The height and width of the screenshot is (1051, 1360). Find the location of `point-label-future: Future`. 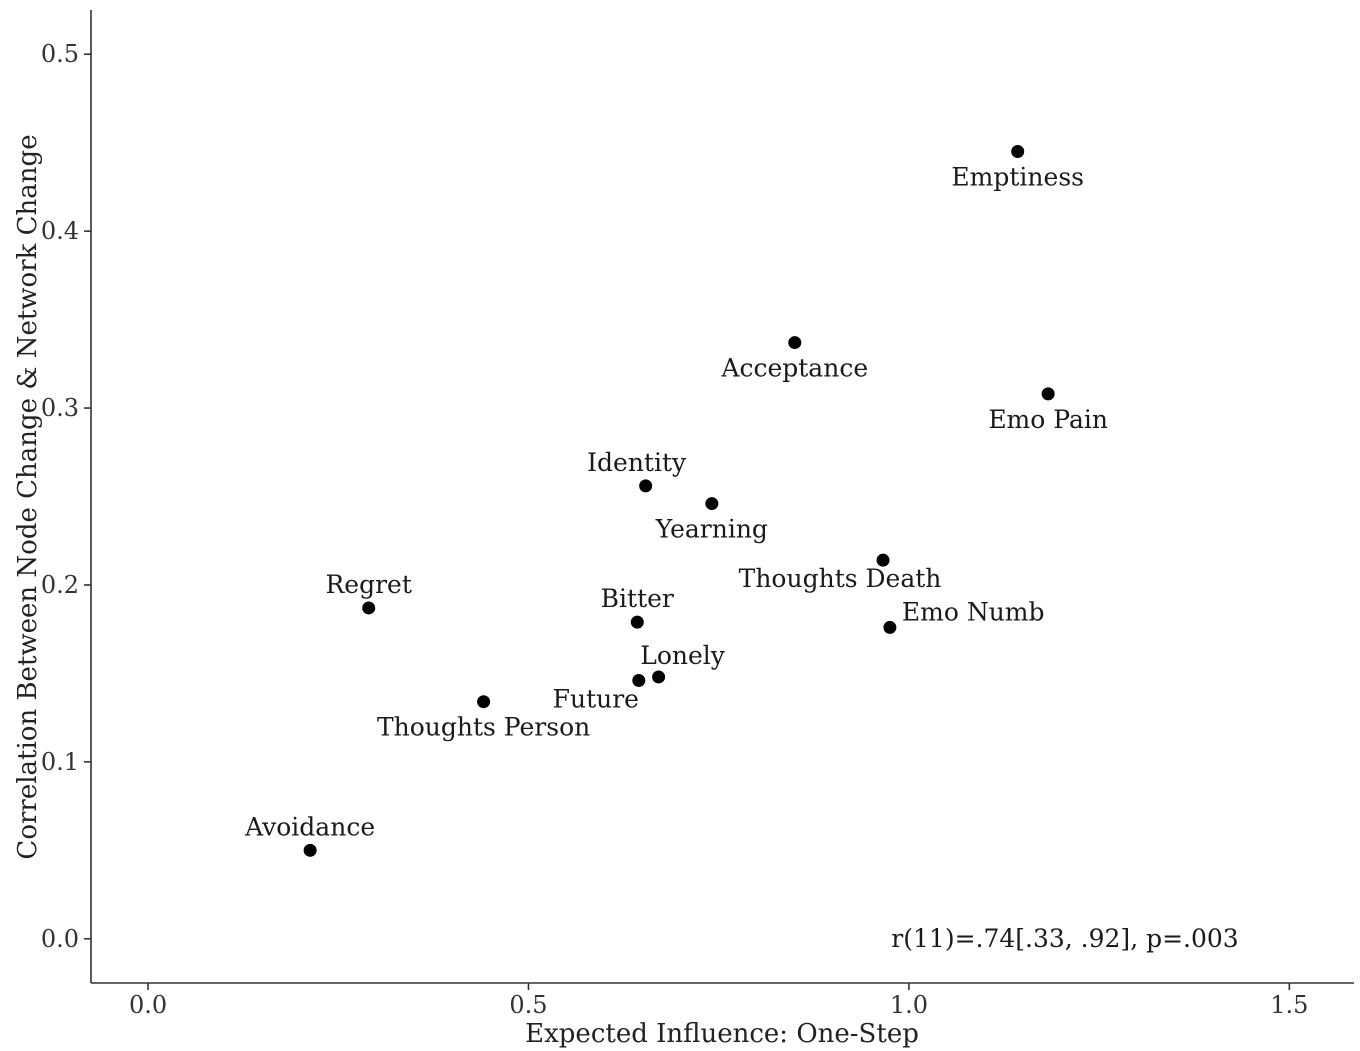

point-label-future: Future is located at coordinates (596, 698).